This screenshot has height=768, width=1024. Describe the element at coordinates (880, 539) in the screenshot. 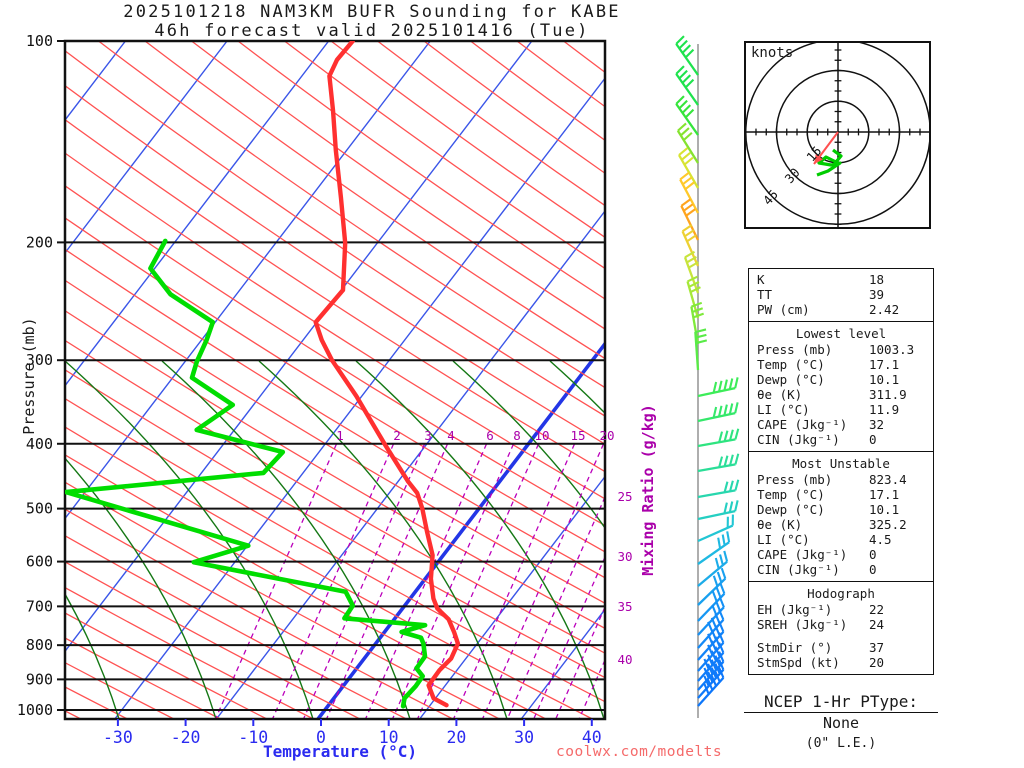

I see `table-row-value: 4.5` at that location.